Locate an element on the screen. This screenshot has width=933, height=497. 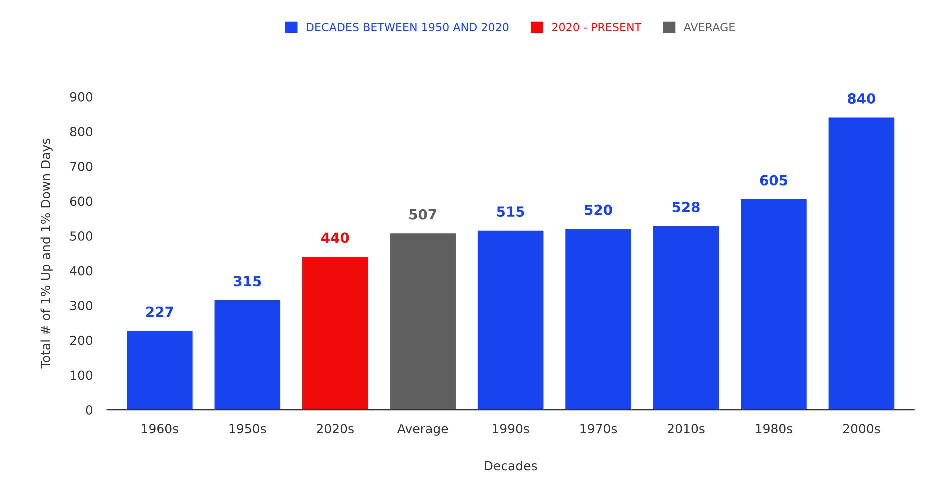
x-tick-label: 1990s is located at coordinates (511, 429).